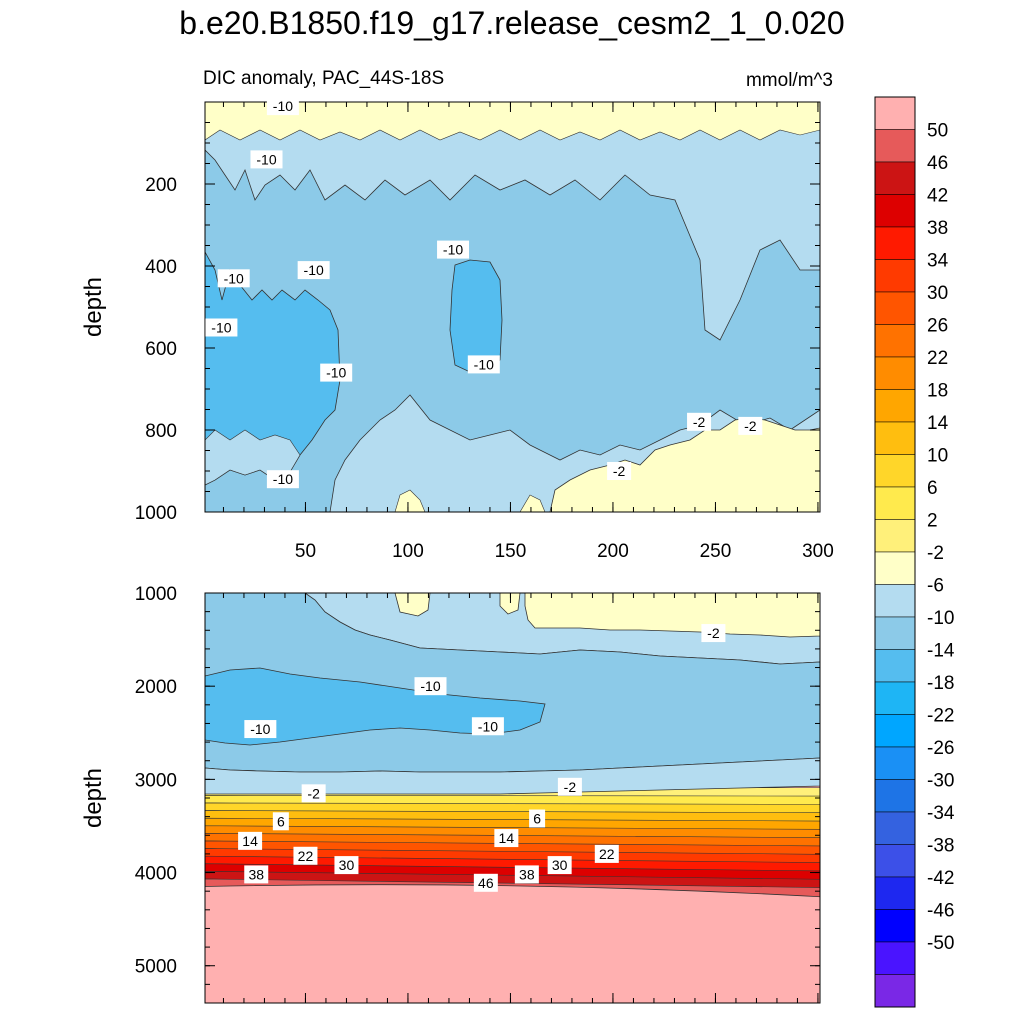  Describe the element at coordinates (938, 261) in the screenshot. I see `colorbar-label: 34` at that location.